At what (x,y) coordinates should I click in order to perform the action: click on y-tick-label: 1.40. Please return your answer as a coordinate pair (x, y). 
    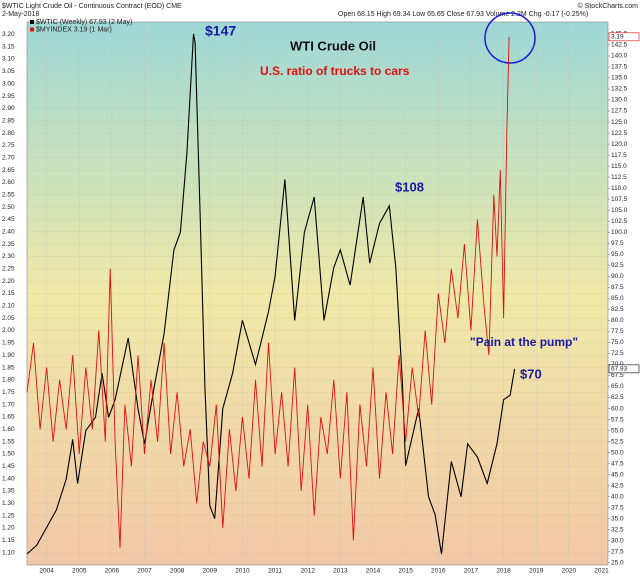
    Looking at the image, I should click on (8, 478).